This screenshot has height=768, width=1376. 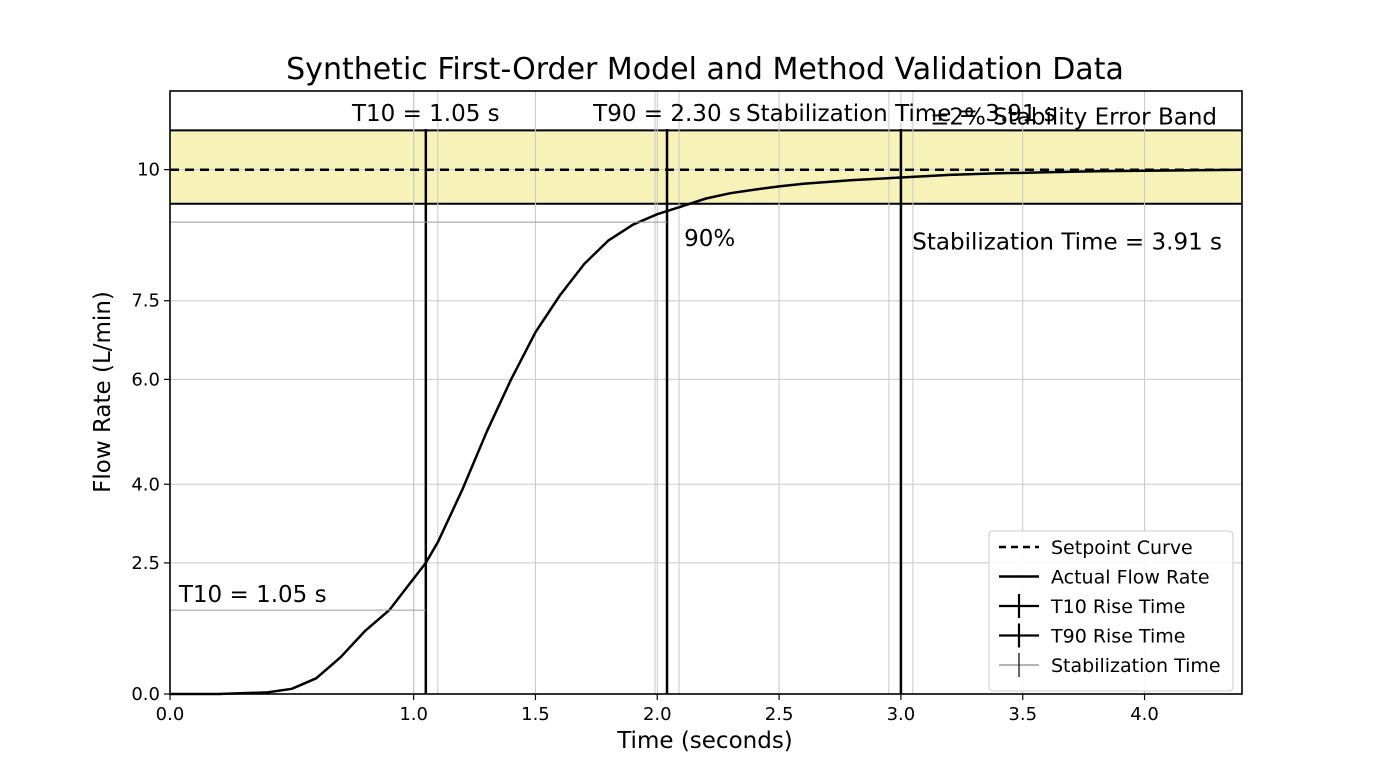 I want to click on x-tick-label-2: 1.5, so click(x=535, y=714).